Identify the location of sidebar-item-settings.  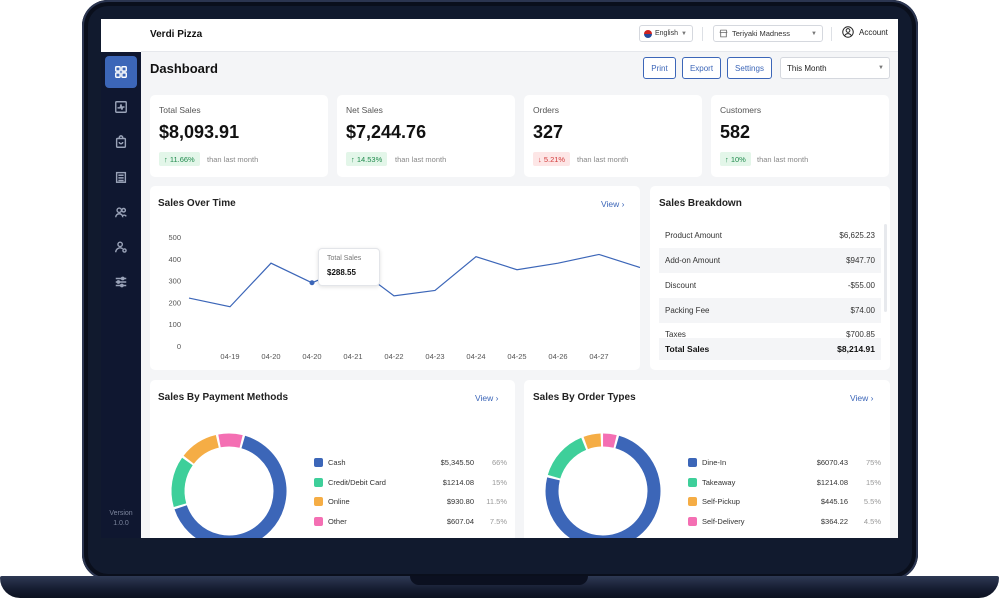
(121, 282).